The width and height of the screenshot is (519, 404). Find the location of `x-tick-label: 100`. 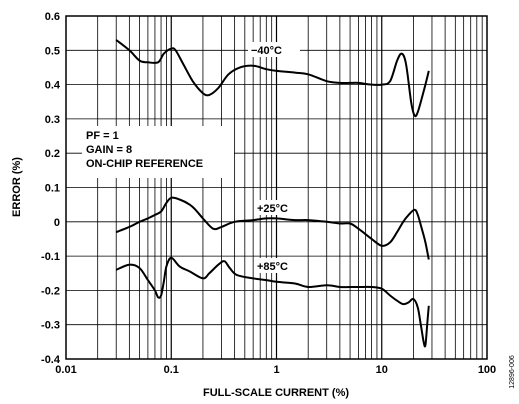

x-tick-label: 100 is located at coordinates (487, 370).